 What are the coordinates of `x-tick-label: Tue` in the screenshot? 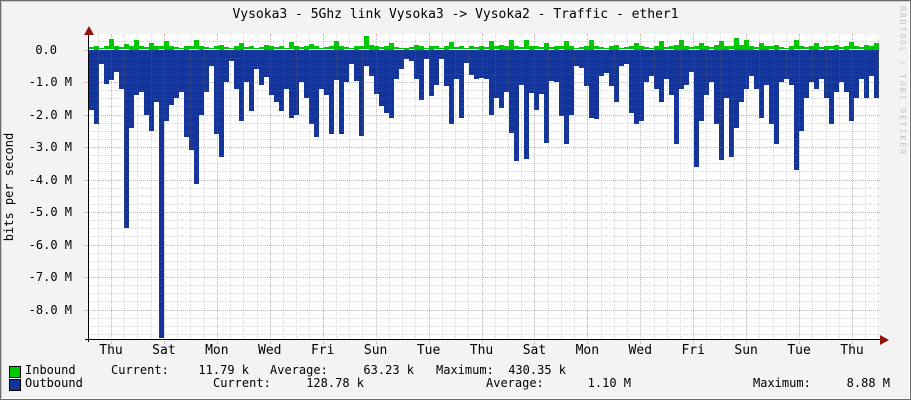 It's located at (799, 350).